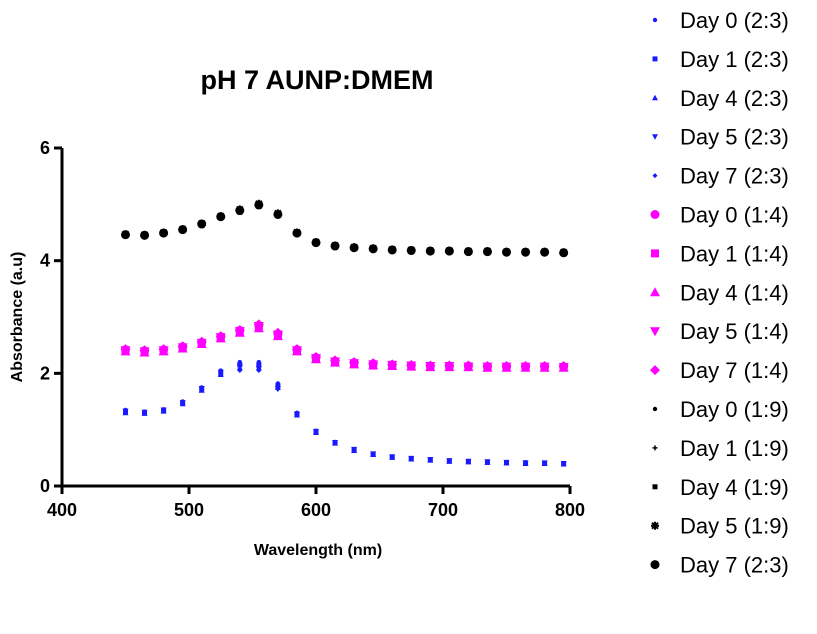 This screenshot has height=634, width=817. I want to click on legend-label: Day 1 (2:3), so click(734, 59).